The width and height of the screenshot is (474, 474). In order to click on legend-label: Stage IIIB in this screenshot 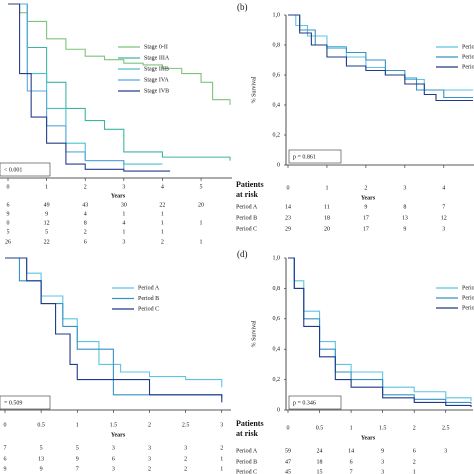, I will do `click(156, 69)`.